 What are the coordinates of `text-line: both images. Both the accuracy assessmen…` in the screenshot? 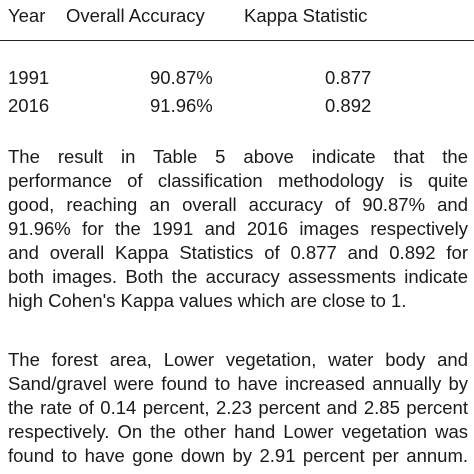 It's located at (238, 276).